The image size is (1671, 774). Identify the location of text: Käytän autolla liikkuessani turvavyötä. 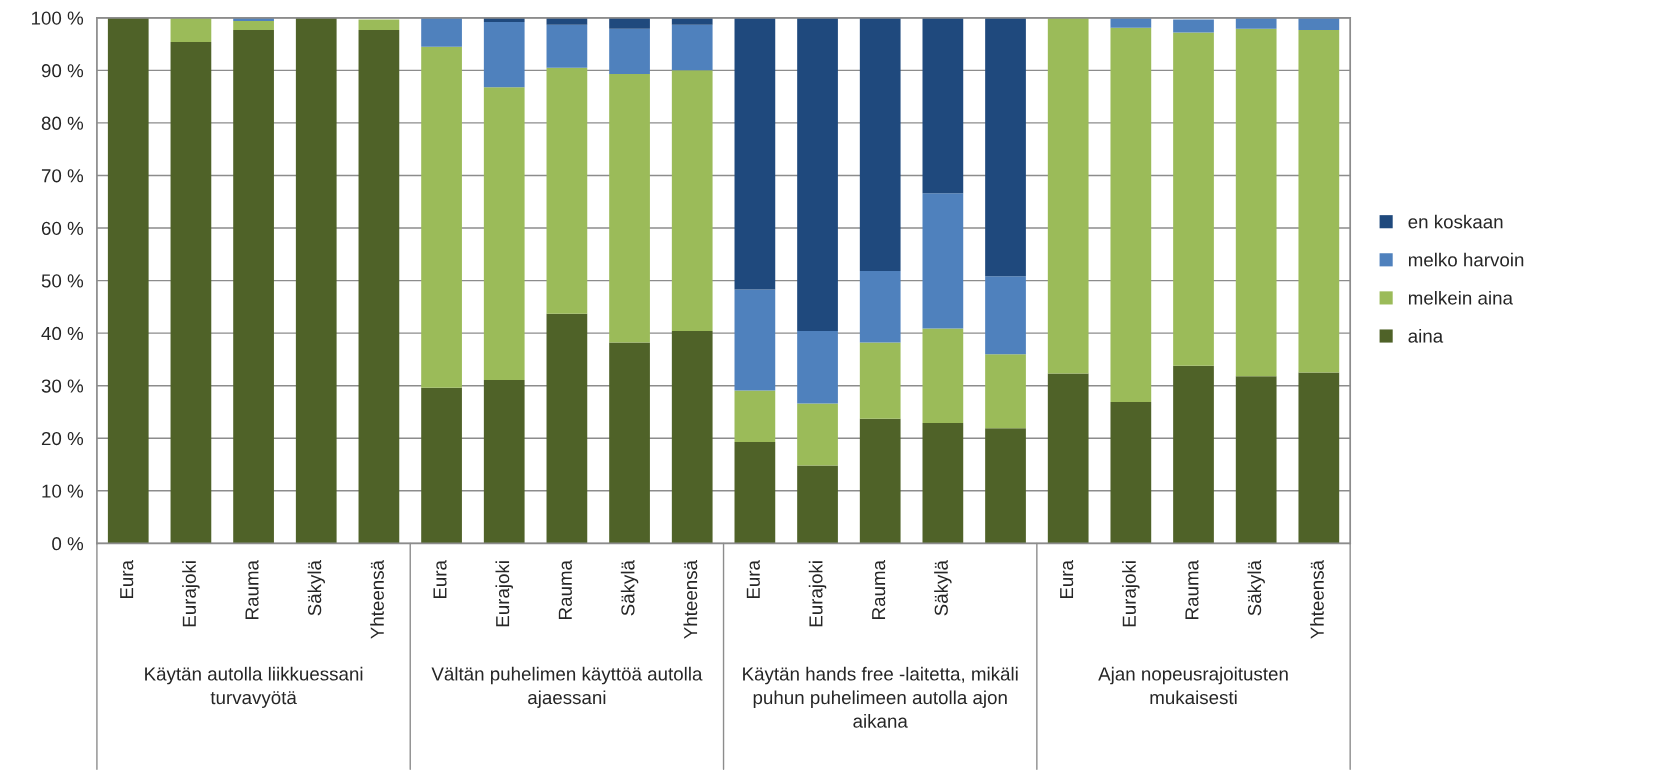
(254, 687).